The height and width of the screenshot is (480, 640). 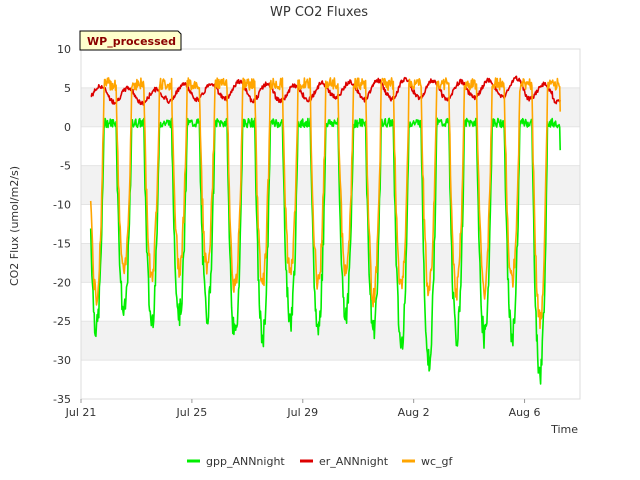 What do you see at coordinates (245, 461) in the screenshot?
I see `legend-label: gpp_ANNnight` at bounding box center [245, 461].